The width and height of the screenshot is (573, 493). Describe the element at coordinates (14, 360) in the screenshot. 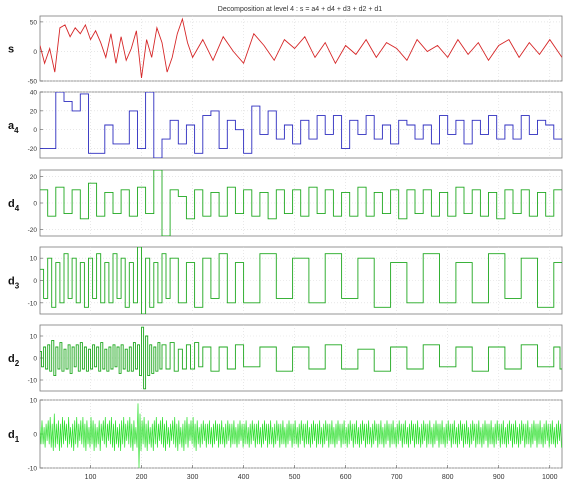

I see `panel-label-d2: d2` at that location.